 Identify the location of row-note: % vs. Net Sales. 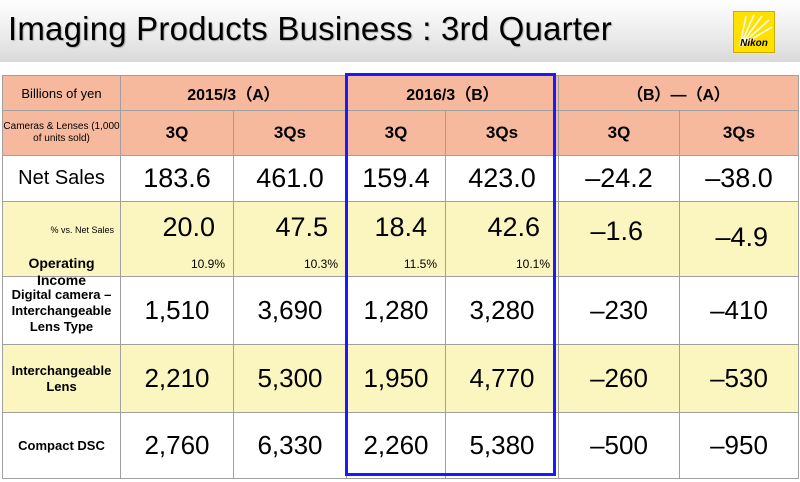
(82, 230).